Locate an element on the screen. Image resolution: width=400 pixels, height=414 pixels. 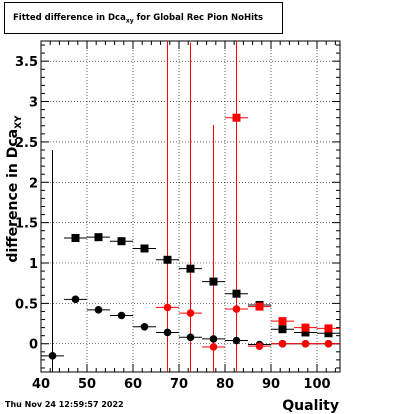
y-axis-label-main: difference in Dca is located at coordinates (13, 196).